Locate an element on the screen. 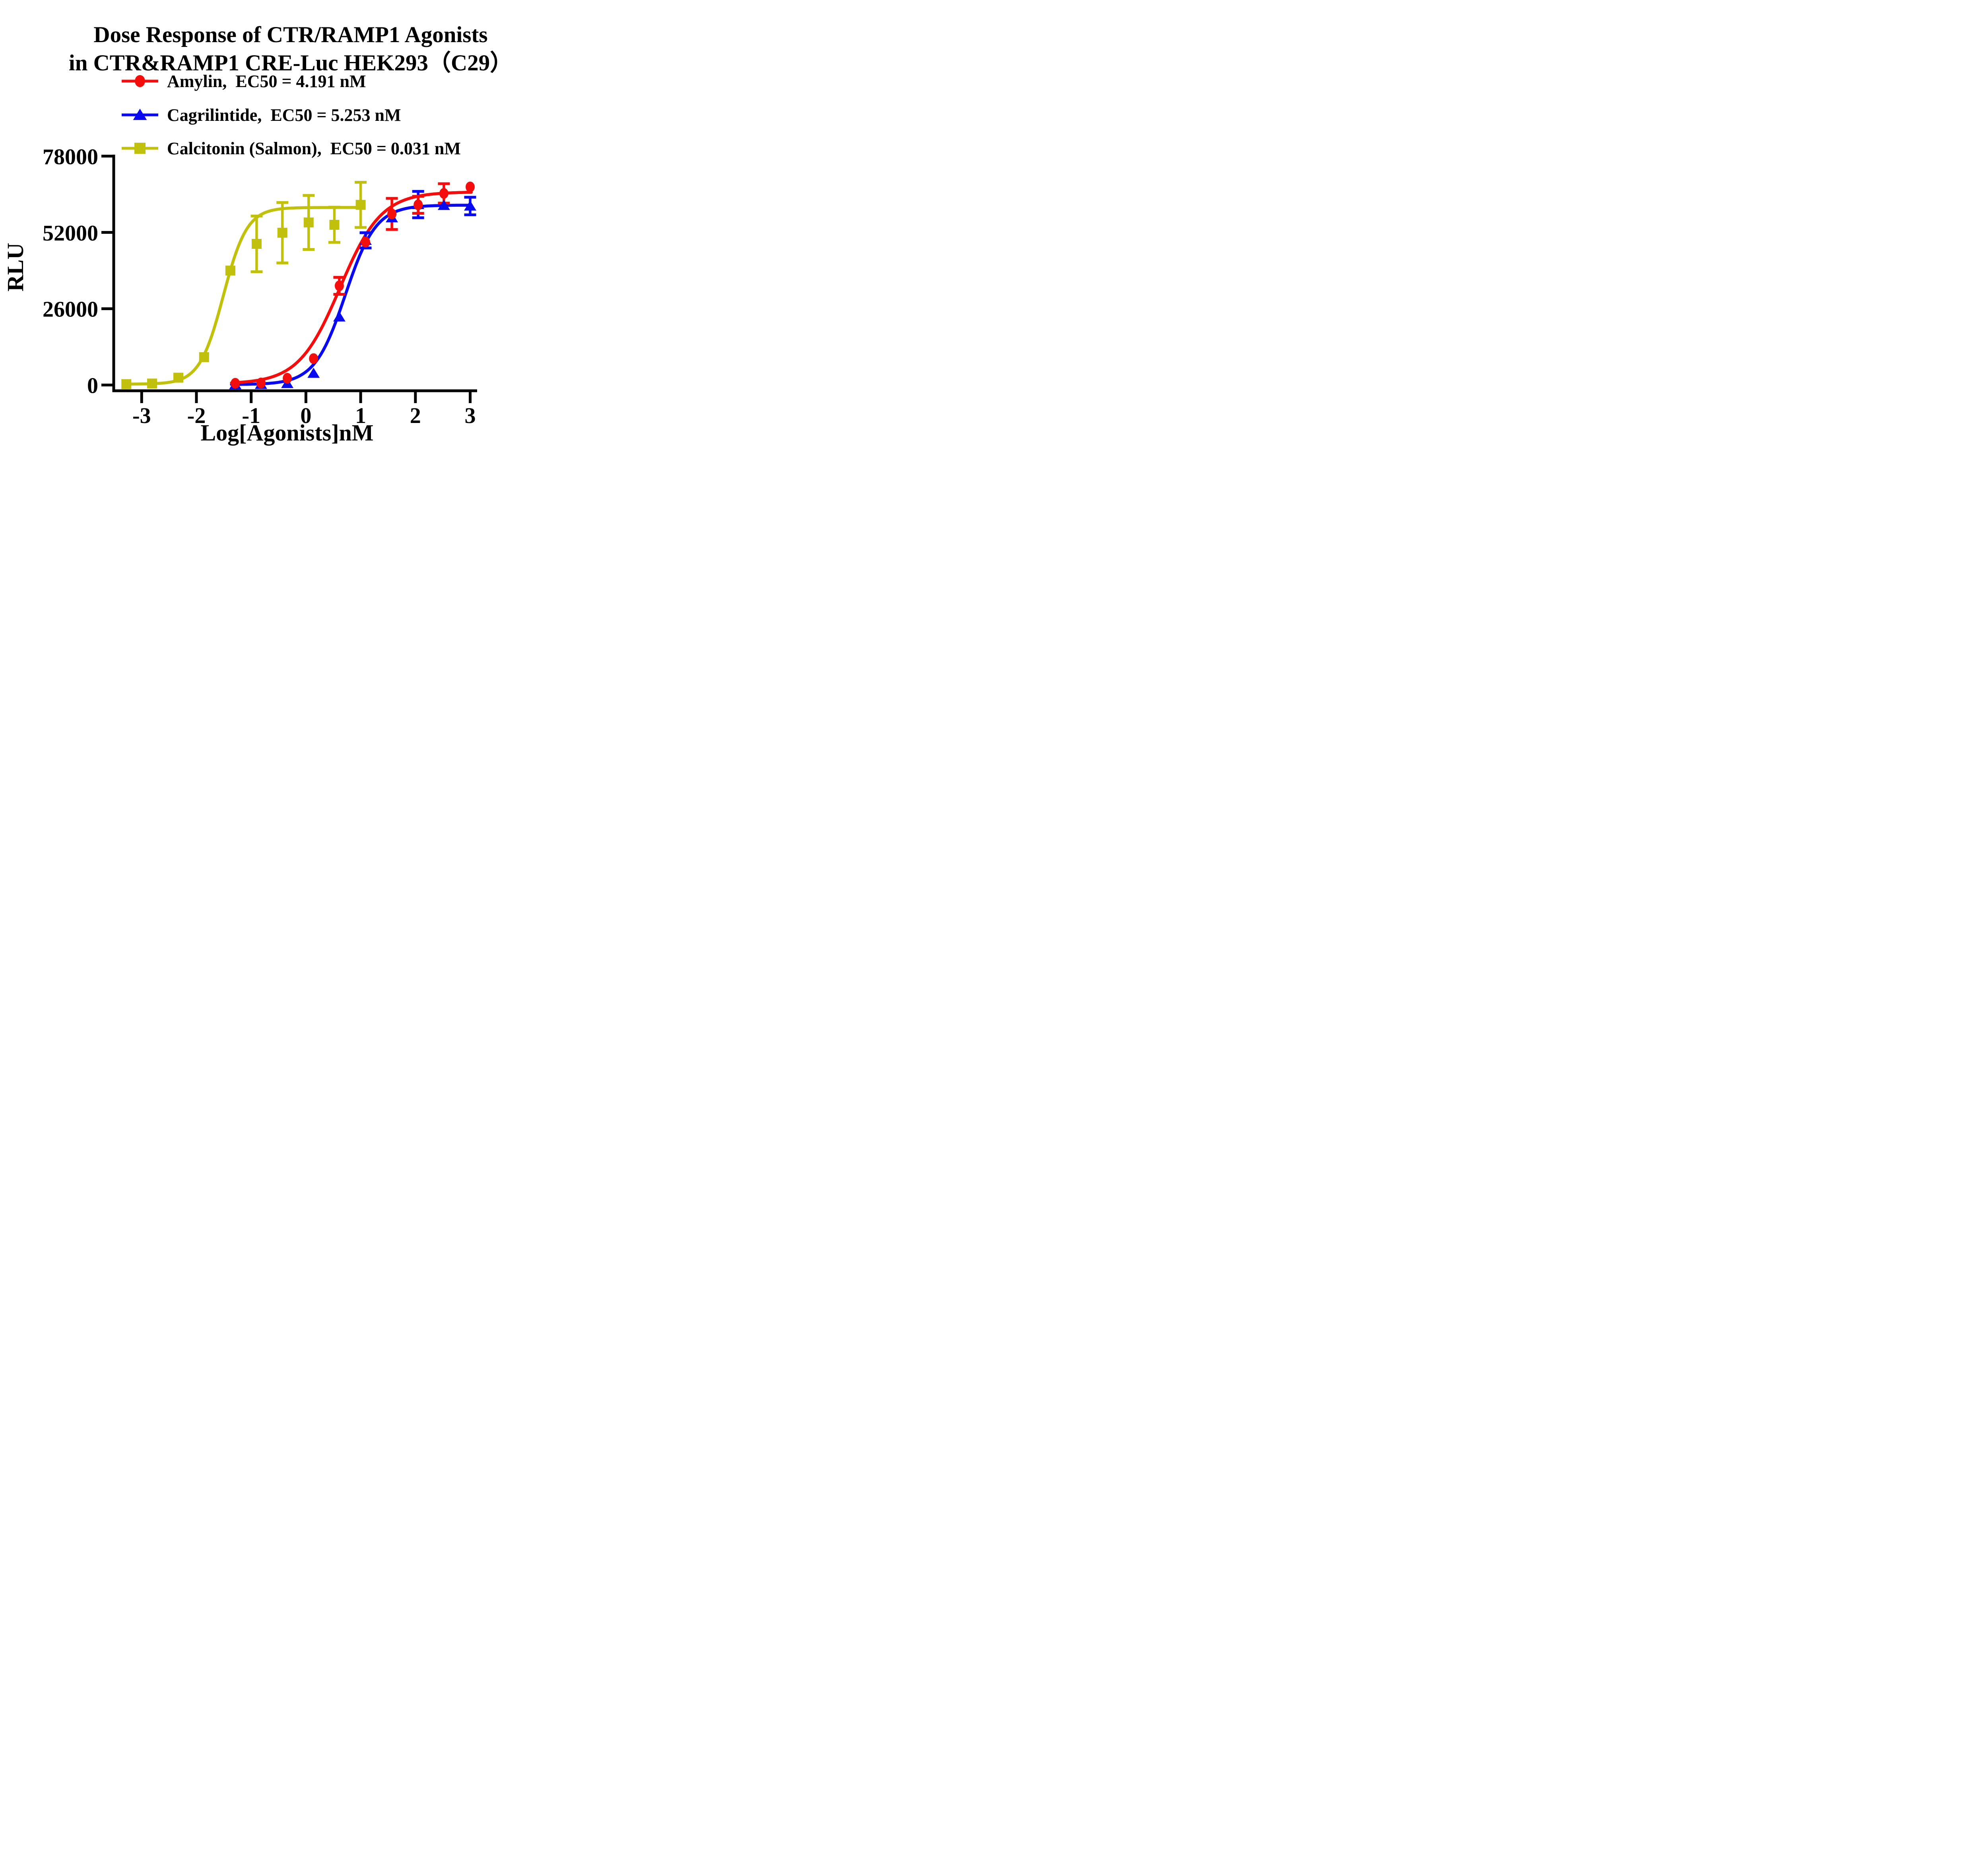 Image resolution: width=1988 pixels, height=1870 pixels. y-axis-title: RLU is located at coordinates (15, 267).